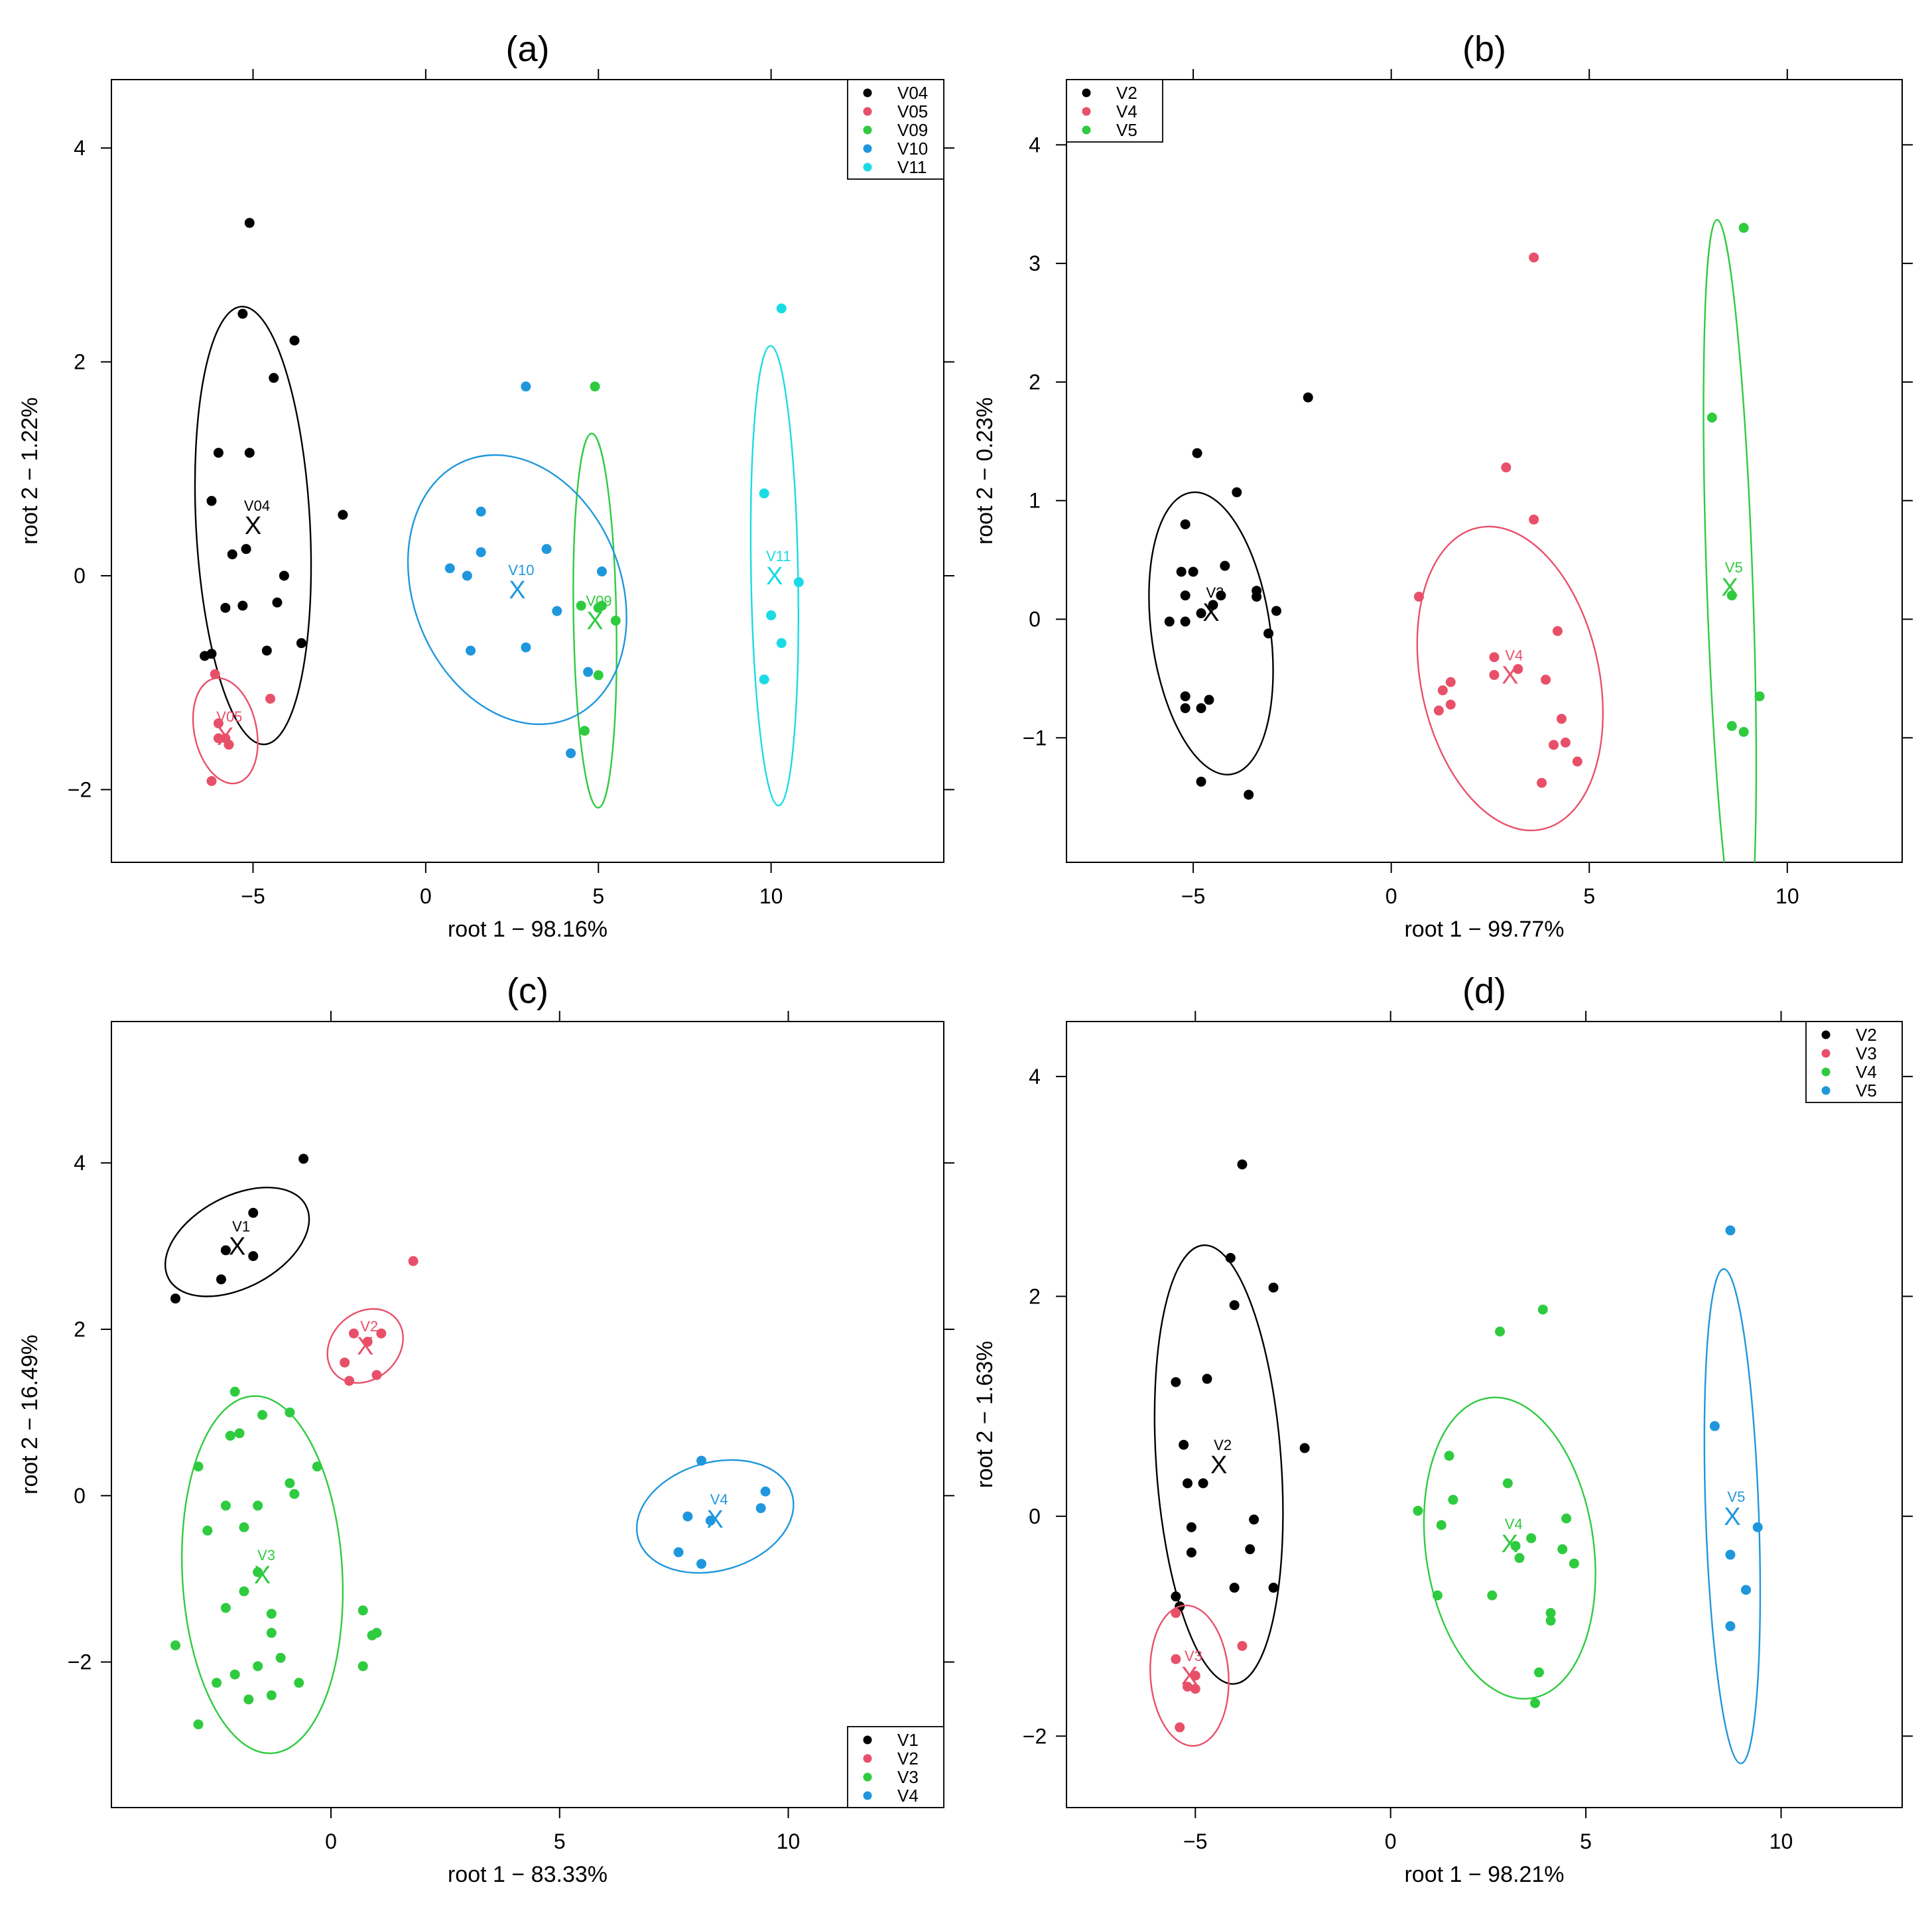 The width and height of the screenshot is (1932, 1921). Describe the element at coordinates (1867, 1053) in the screenshot. I see `legend-label-V3: V3` at that location.